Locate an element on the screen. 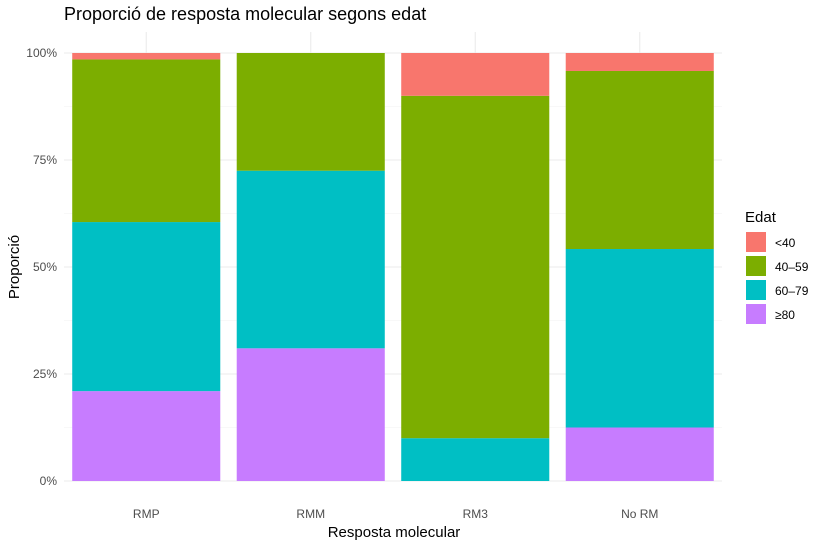 Image resolution: width=825 pixels, height=547 pixels. x-tick-label: No RM is located at coordinates (639, 514).